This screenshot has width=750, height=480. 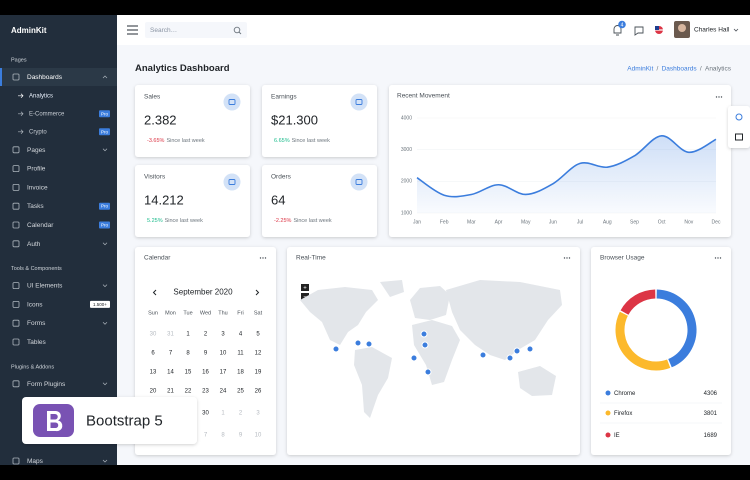 I want to click on nav-subitem: Analytics, so click(x=41, y=97).